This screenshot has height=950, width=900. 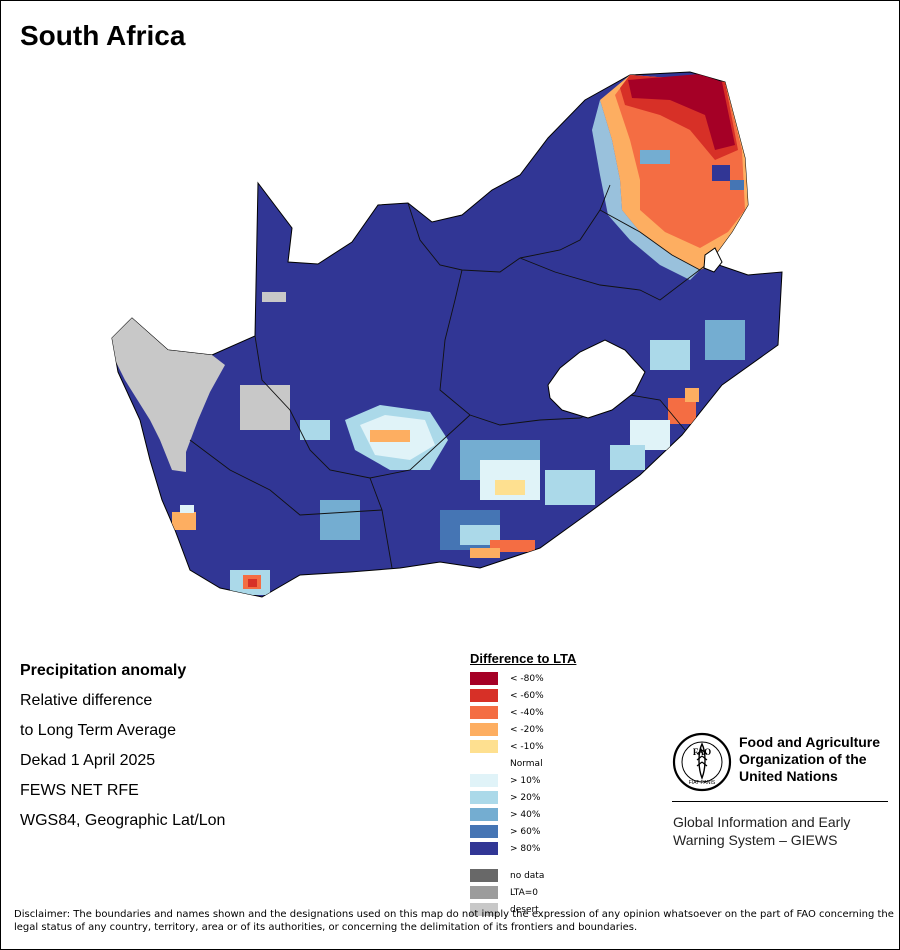 I want to click on legend-item: < -60%, so click(x=523, y=695).